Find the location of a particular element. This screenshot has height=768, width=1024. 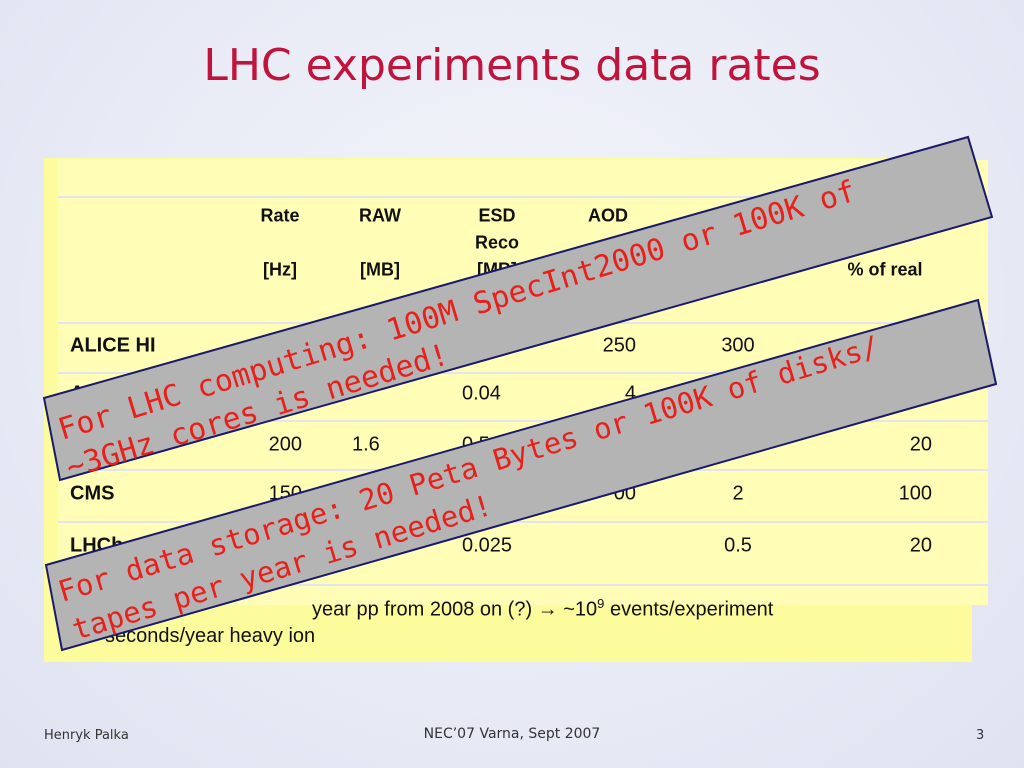

table-cell: 4 is located at coordinates (630, 393).